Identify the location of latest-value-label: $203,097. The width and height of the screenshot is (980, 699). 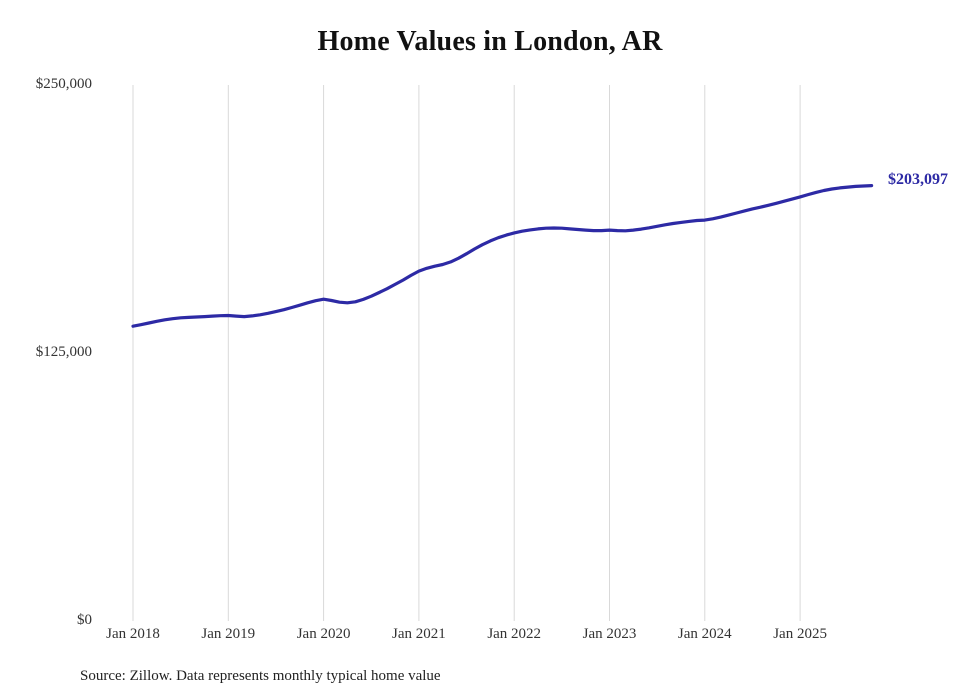
(918, 179).